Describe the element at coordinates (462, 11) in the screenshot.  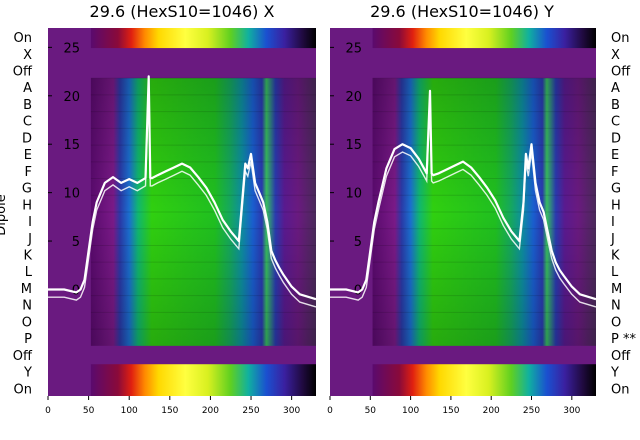
I see `chart-title: 29.6 (HexS10=1046) Y` at that location.